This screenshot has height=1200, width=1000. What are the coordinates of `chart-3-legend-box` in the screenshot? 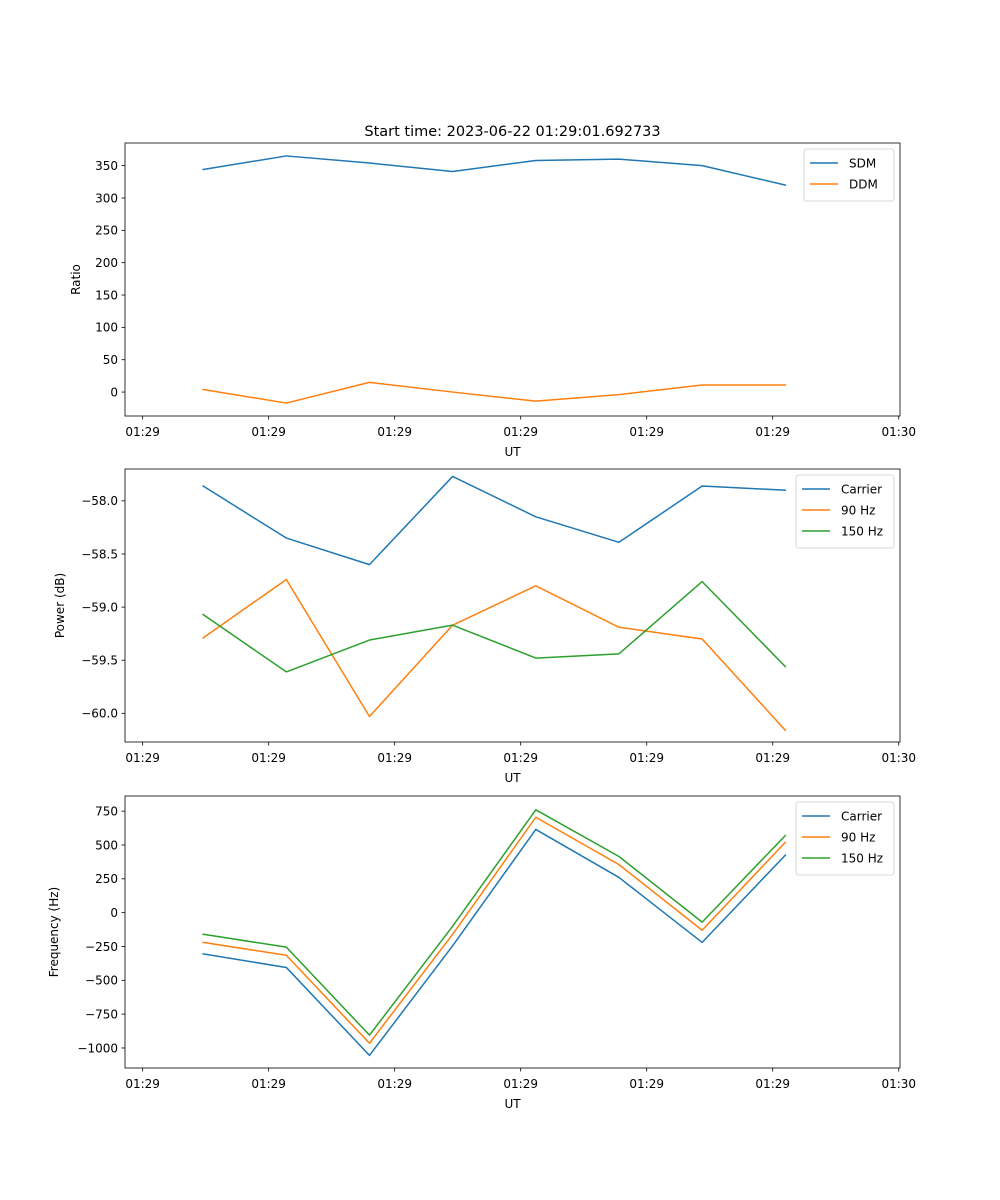 It's located at (845, 838).